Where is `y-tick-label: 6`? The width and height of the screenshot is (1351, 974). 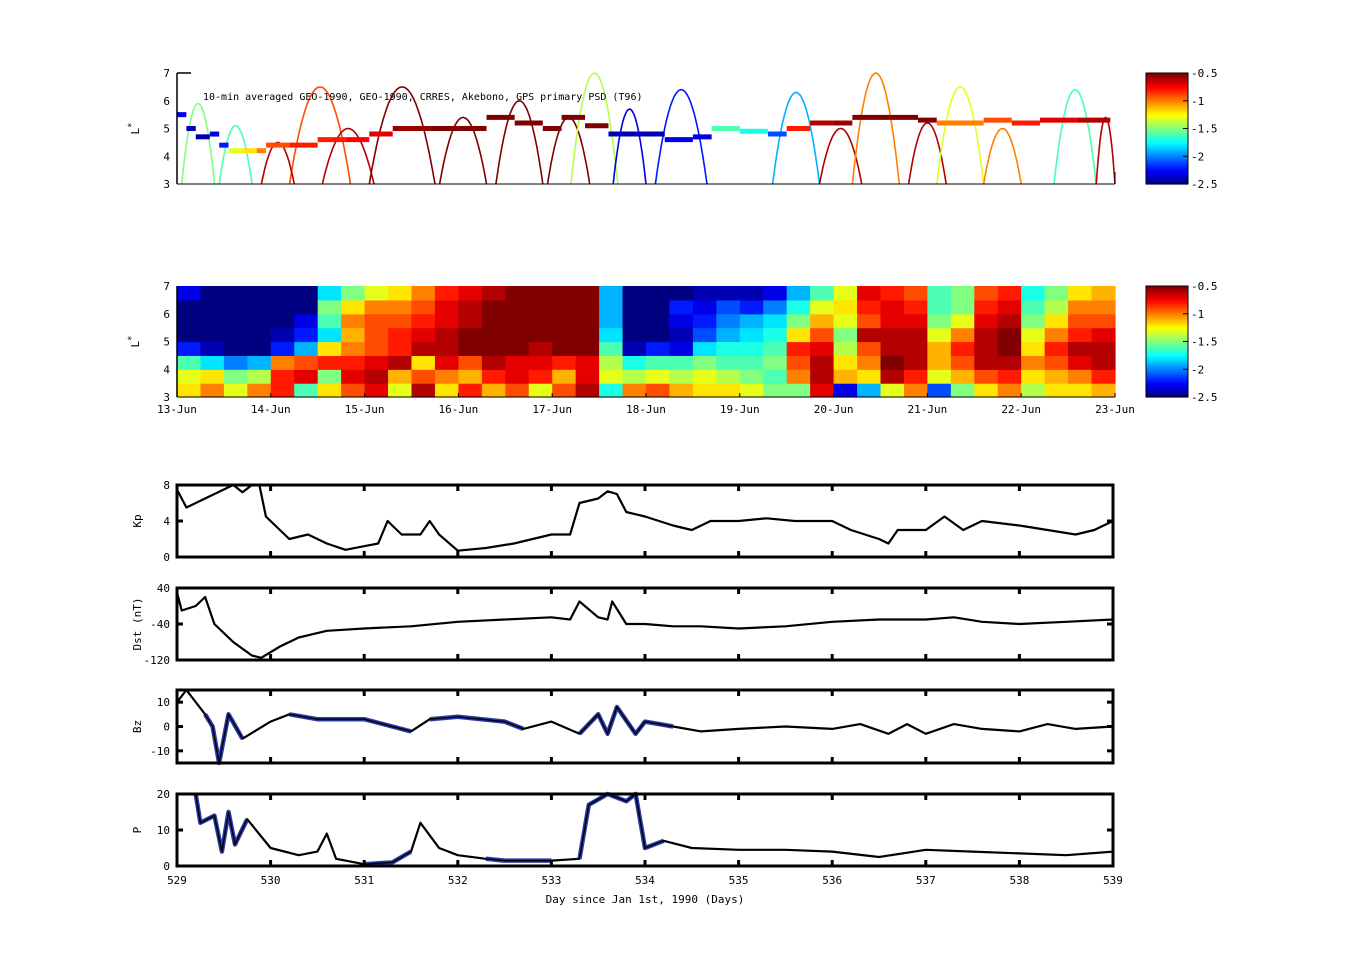
y-tick-label: 6 is located at coordinates (166, 101).